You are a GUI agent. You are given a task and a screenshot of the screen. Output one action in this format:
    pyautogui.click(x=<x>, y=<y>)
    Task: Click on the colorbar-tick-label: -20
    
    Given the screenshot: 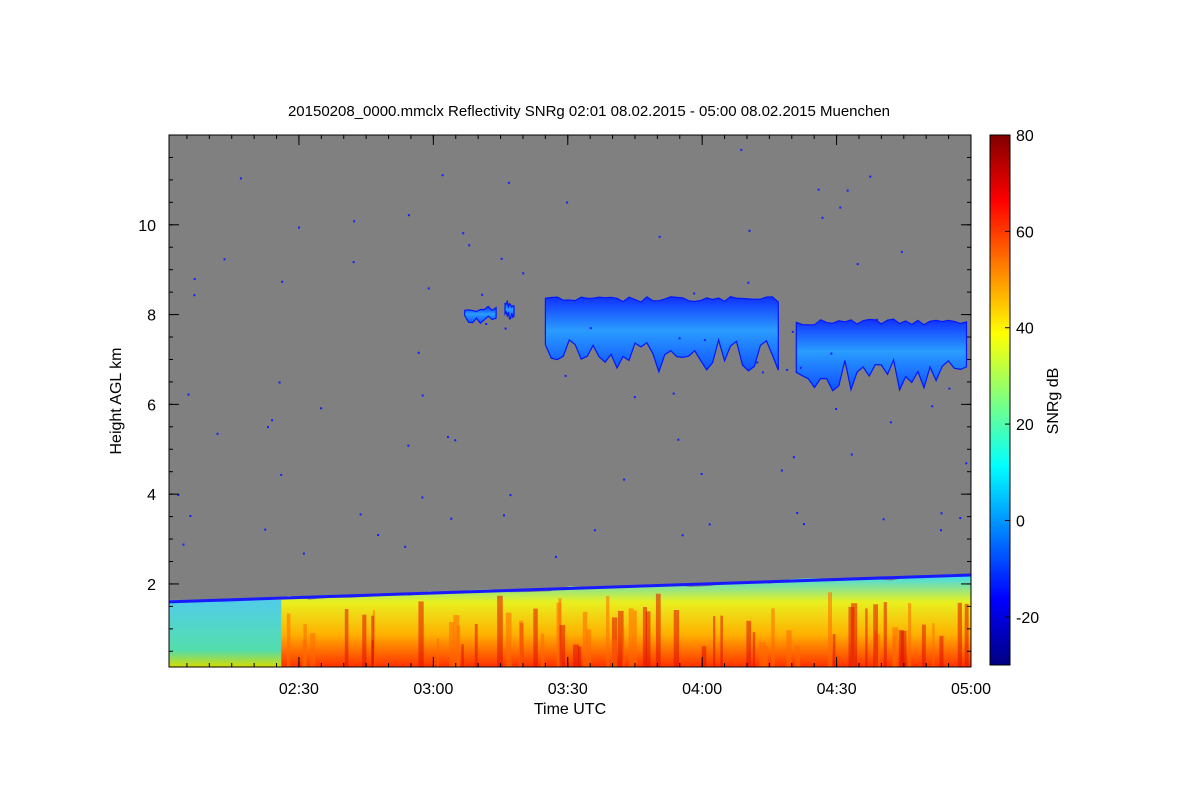 What is the action you would take?
    pyautogui.click(x=1027, y=618)
    